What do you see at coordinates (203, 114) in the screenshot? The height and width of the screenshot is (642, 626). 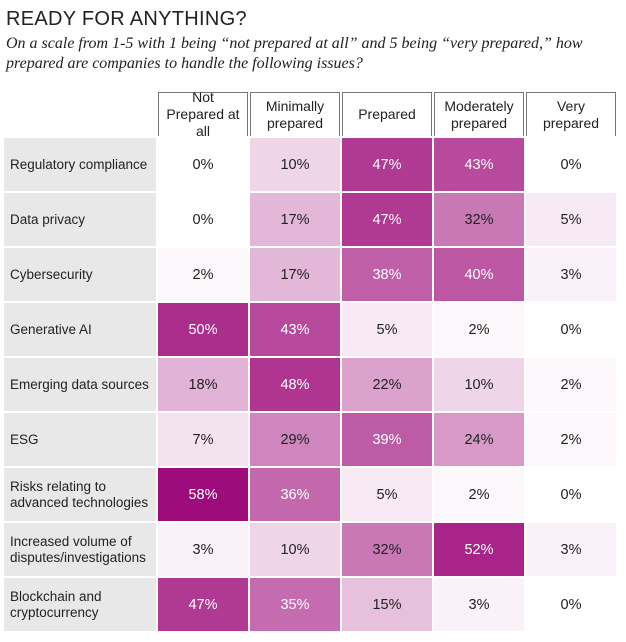 I see `column-header: Not Prepared at all` at bounding box center [203, 114].